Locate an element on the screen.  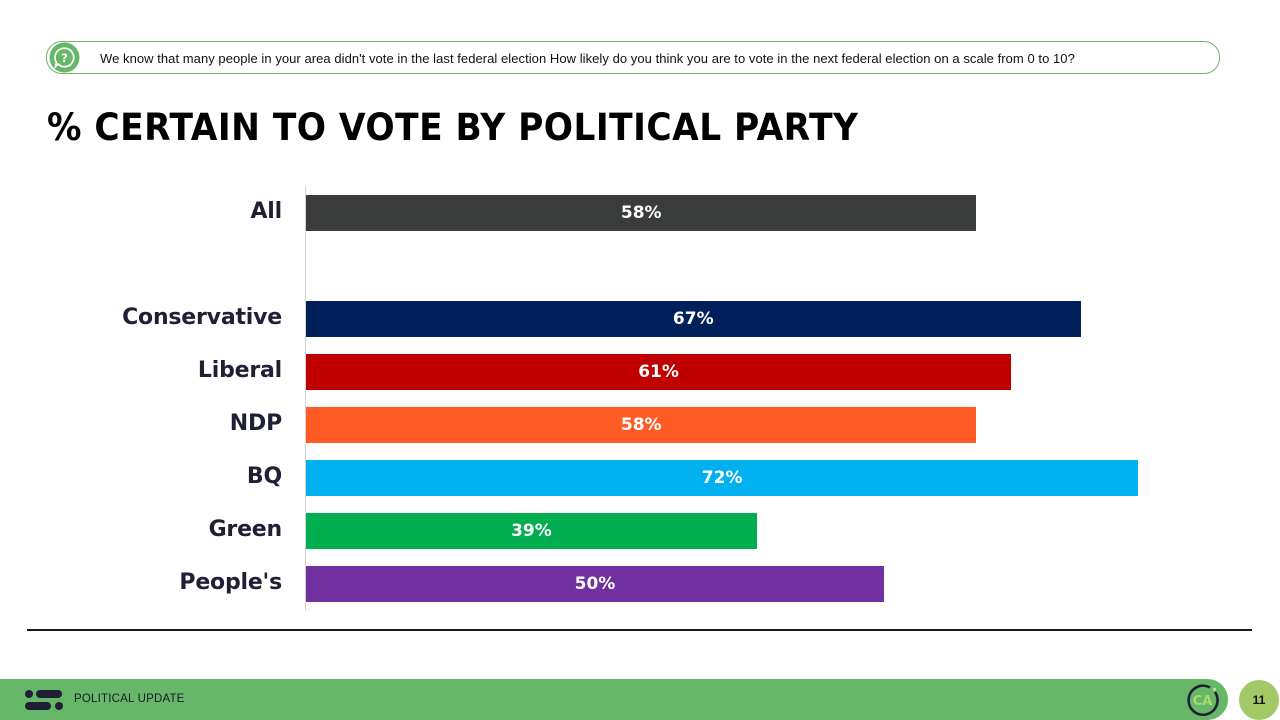
bar: 39% is located at coordinates (531, 531).